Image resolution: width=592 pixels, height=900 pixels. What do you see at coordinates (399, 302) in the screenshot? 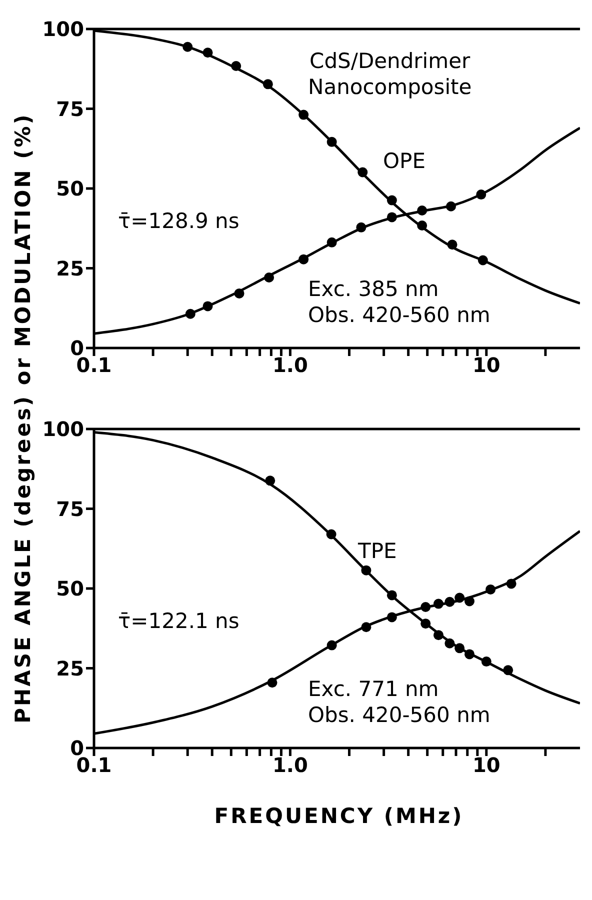
I see `annotation: Exc. 385 nm Obs. 420-560 nm` at bounding box center [399, 302].